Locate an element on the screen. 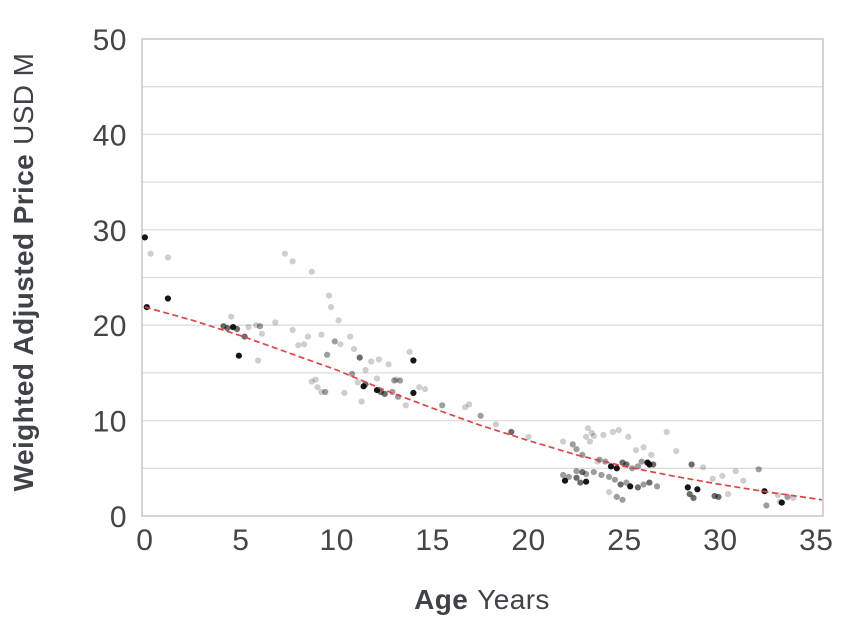  x-tick-label: 10 is located at coordinates (337, 540).